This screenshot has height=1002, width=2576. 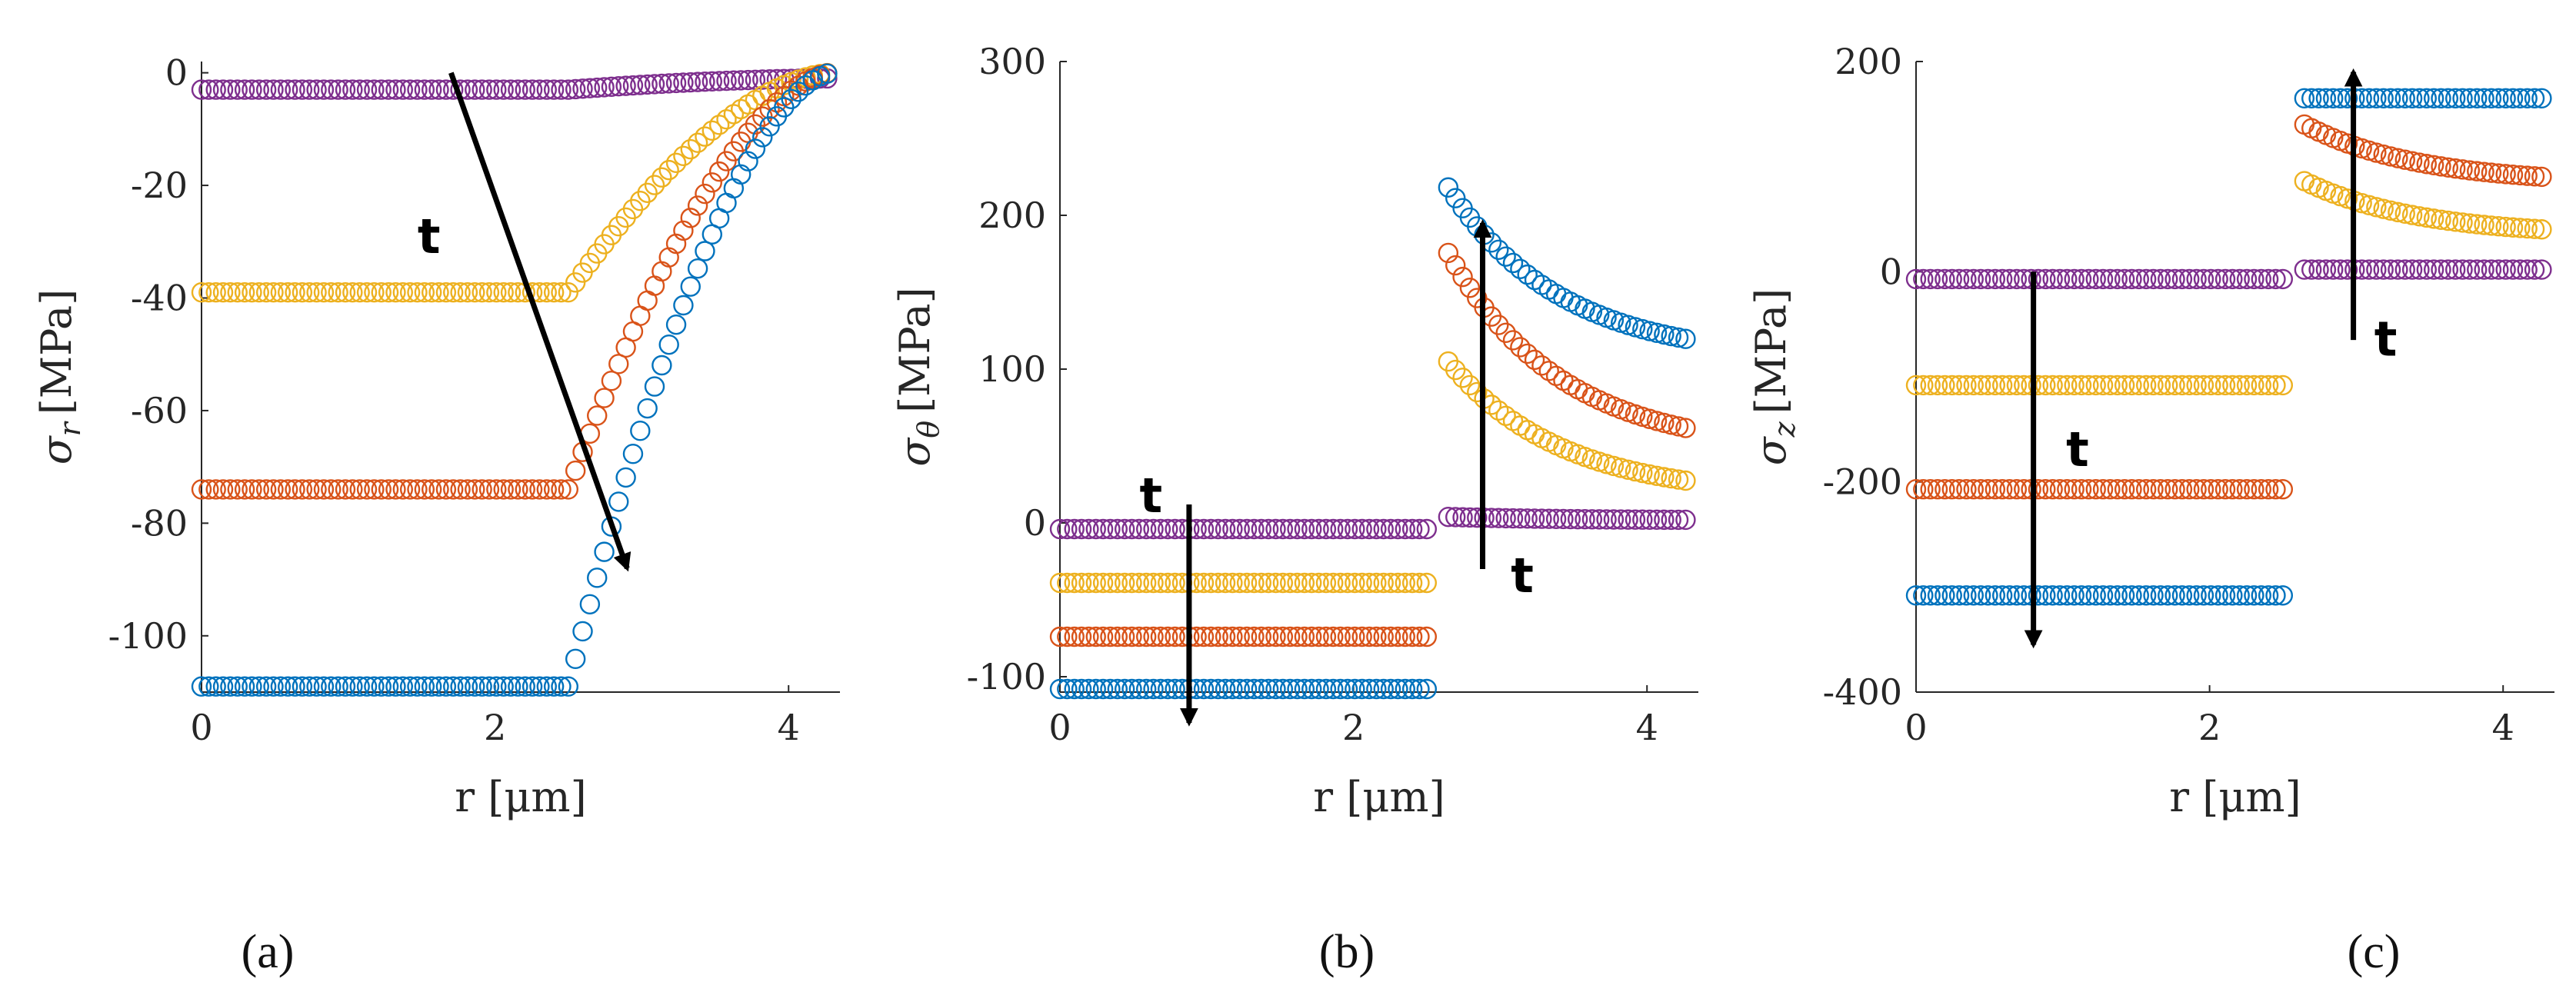 What do you see at coordinates (1372, 445) in the screenshot?
I see `series-orange` at bounding box center [1372, 445].